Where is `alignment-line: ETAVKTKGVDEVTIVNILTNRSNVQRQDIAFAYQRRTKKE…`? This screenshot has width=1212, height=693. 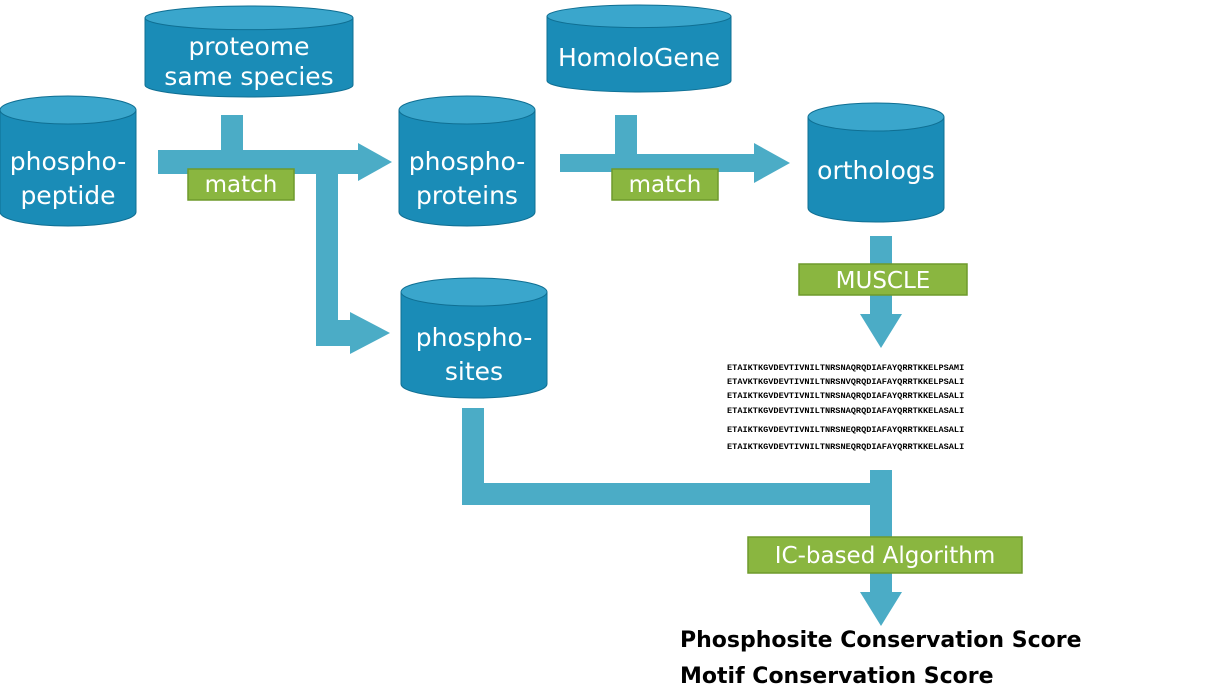 alignment-line: ETAVKTKGVDEVTIVNILTNRSNVQRQDIAFAYQRRTKKE… is located at coordinates (845, 382).